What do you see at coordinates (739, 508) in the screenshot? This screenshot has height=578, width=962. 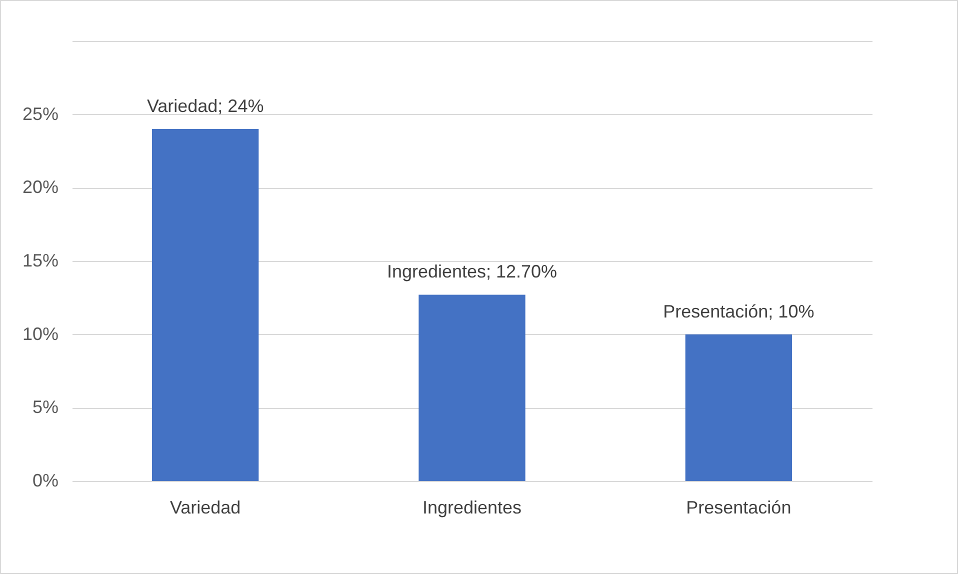 I see `x-tick-label: Presentación` at bounding box center [739, 508].